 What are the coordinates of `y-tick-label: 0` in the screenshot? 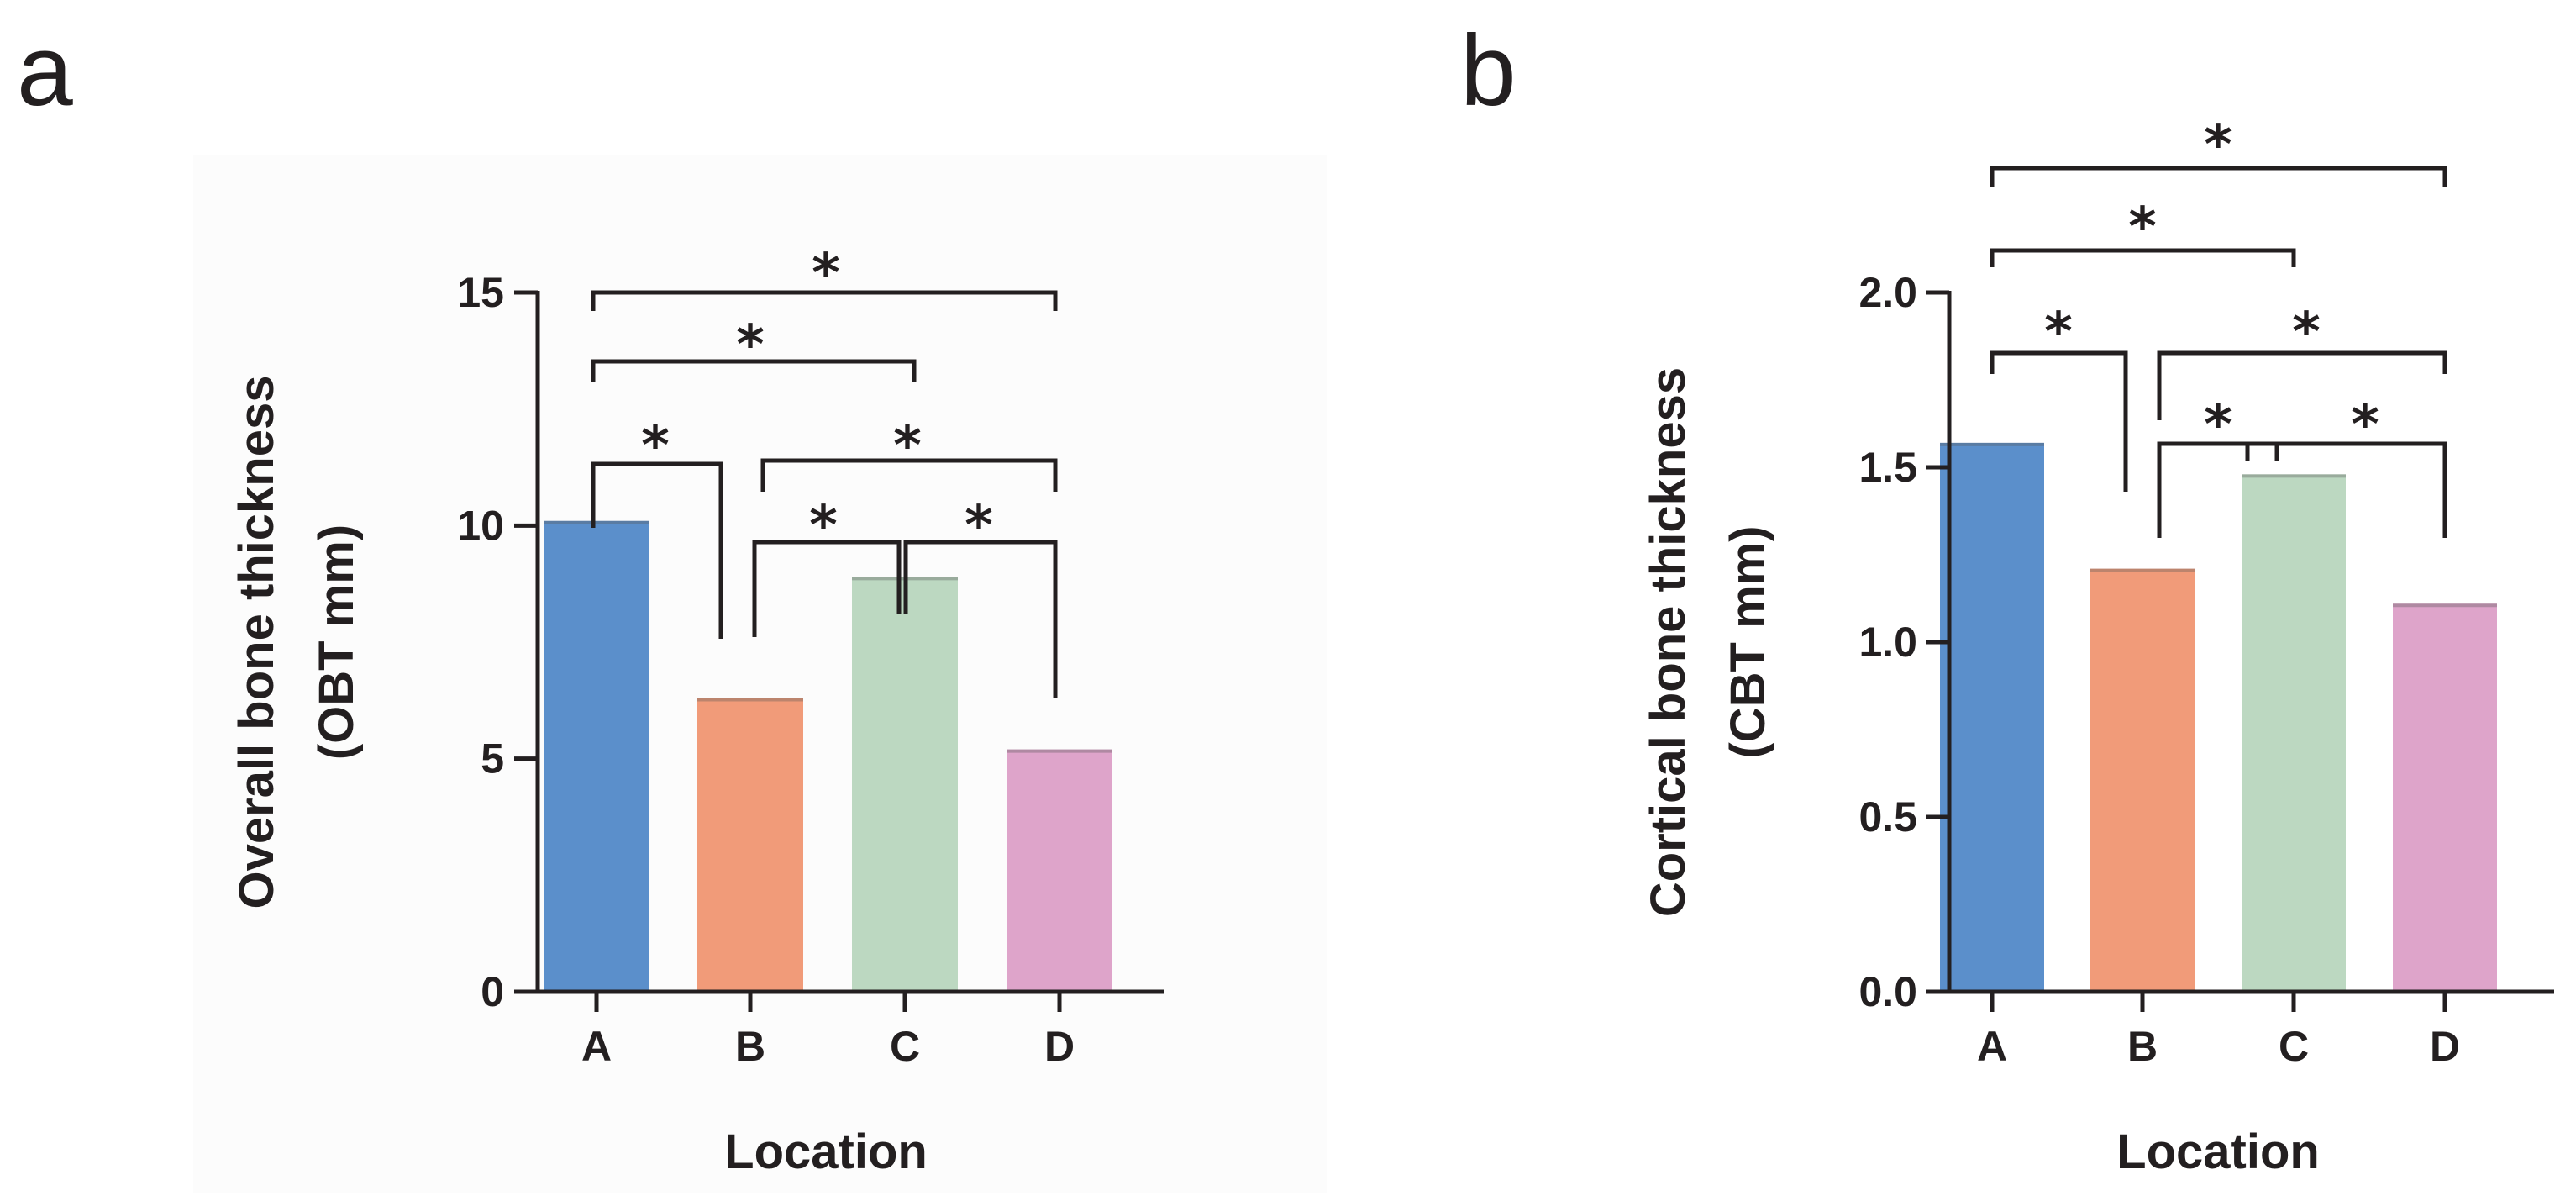 It's located at (492, 991).